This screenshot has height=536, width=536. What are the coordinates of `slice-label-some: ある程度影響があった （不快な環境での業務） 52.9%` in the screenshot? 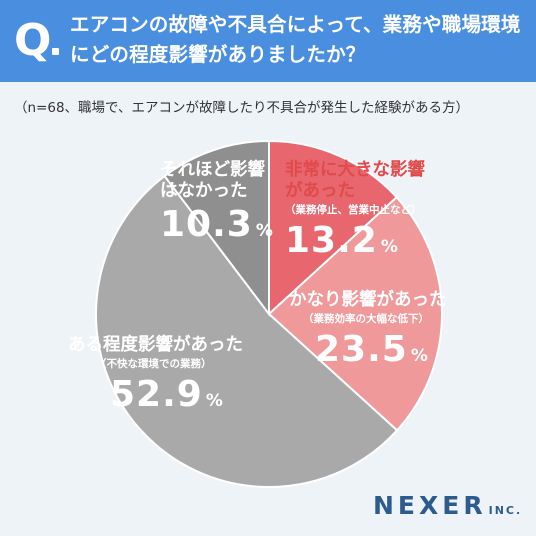 It's located at (155, 375).